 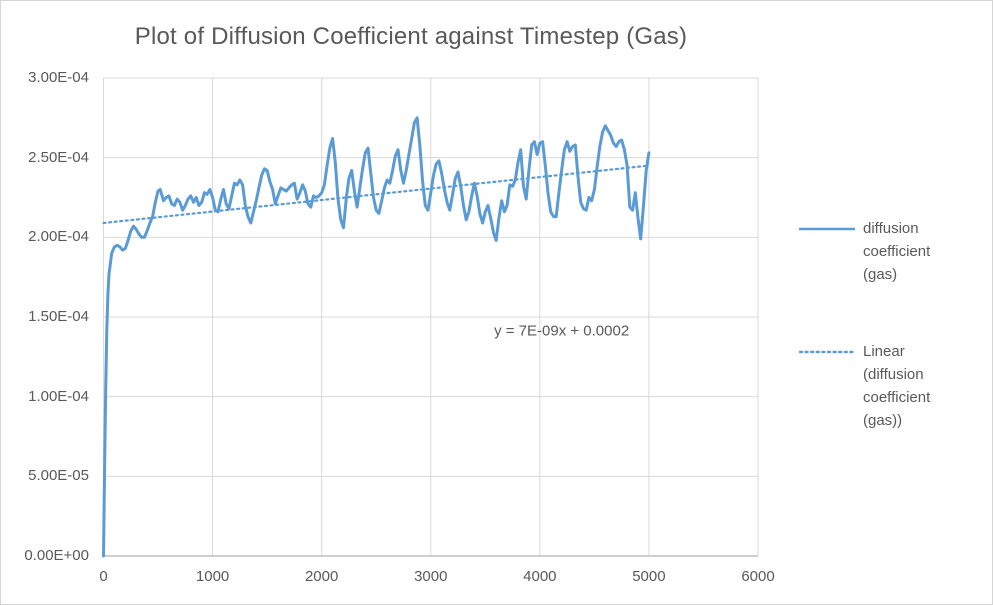 What do you see at coordinates (562, 331) in the screenshot?
I see `trendline-equation-label: y = 7E-09x + 0.0002` at bounding box center [562, 331].